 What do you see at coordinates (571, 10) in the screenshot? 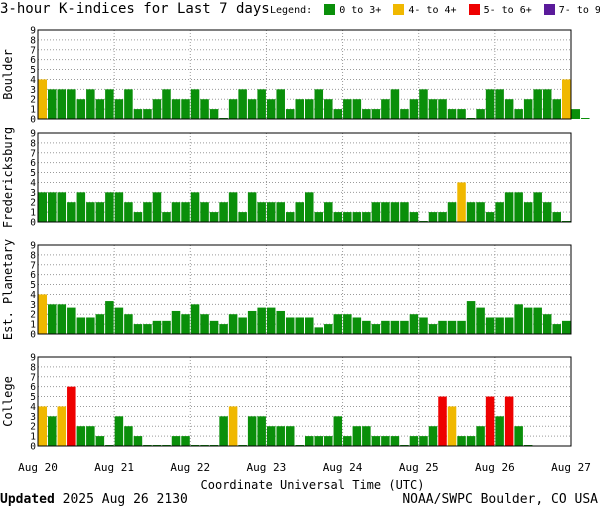
I see `legend-item-severe: 7- to 9` at bounding box center [571, 10].